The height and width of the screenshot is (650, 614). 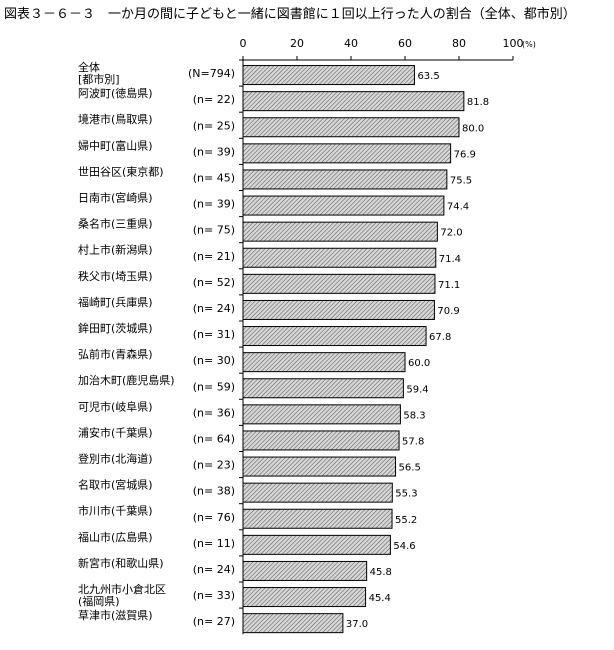 I want to click on category-label: 桑名市(三重県), so click(x=115, y=224).